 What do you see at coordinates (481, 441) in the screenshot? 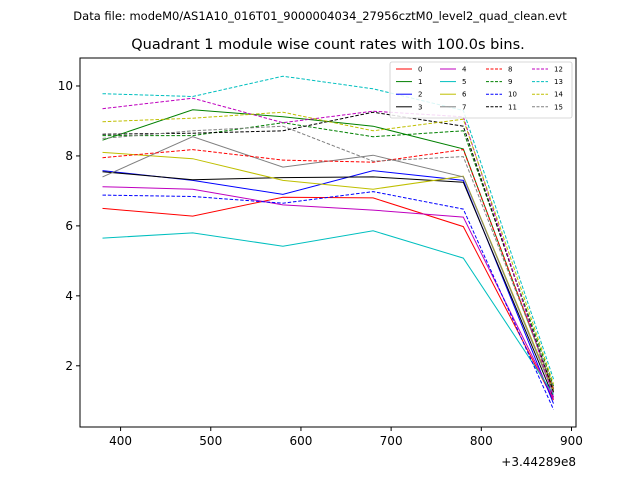
I see `x-tick-label: 800` at bounding box center [481, 441].